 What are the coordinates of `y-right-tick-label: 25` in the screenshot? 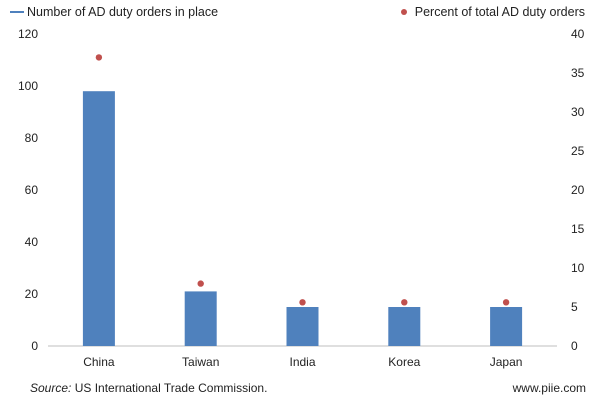 It's located at (578, 151).